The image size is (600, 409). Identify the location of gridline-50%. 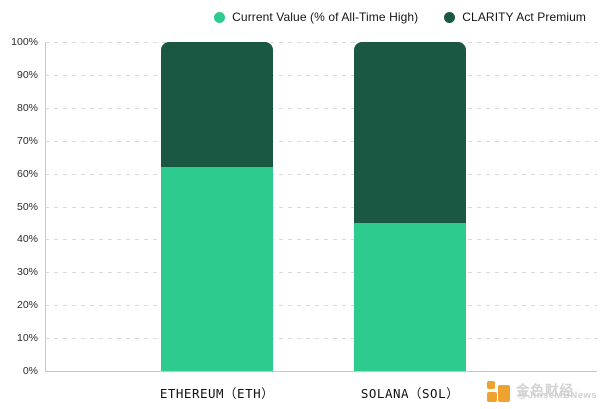
(321, 207).